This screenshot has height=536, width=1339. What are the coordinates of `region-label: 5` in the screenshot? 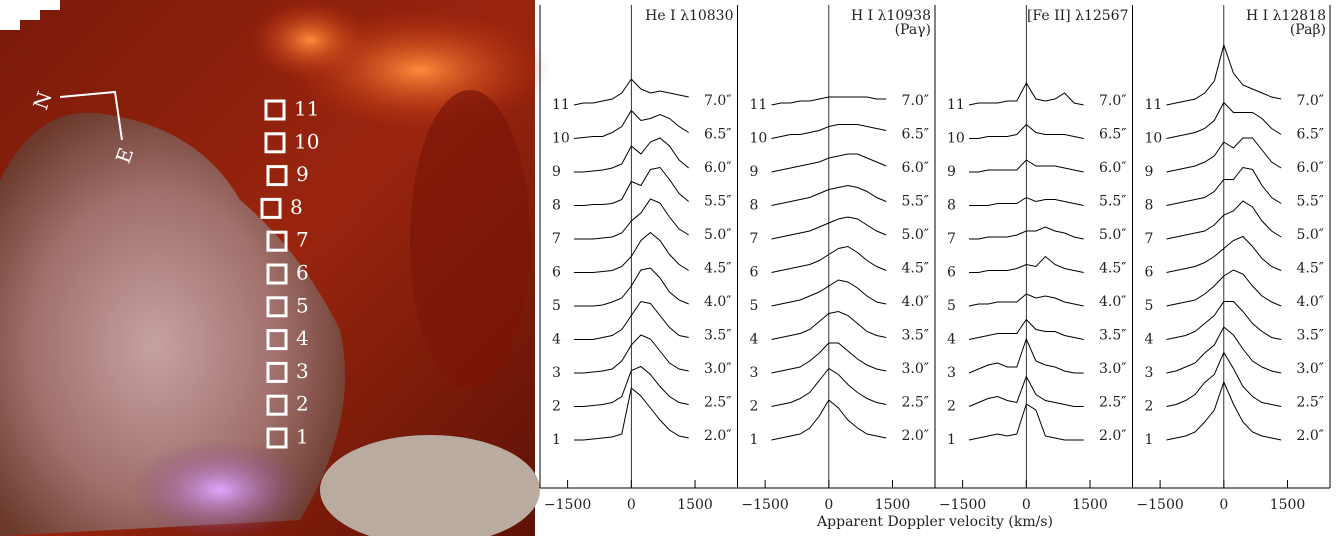 It's located at (302, 305).